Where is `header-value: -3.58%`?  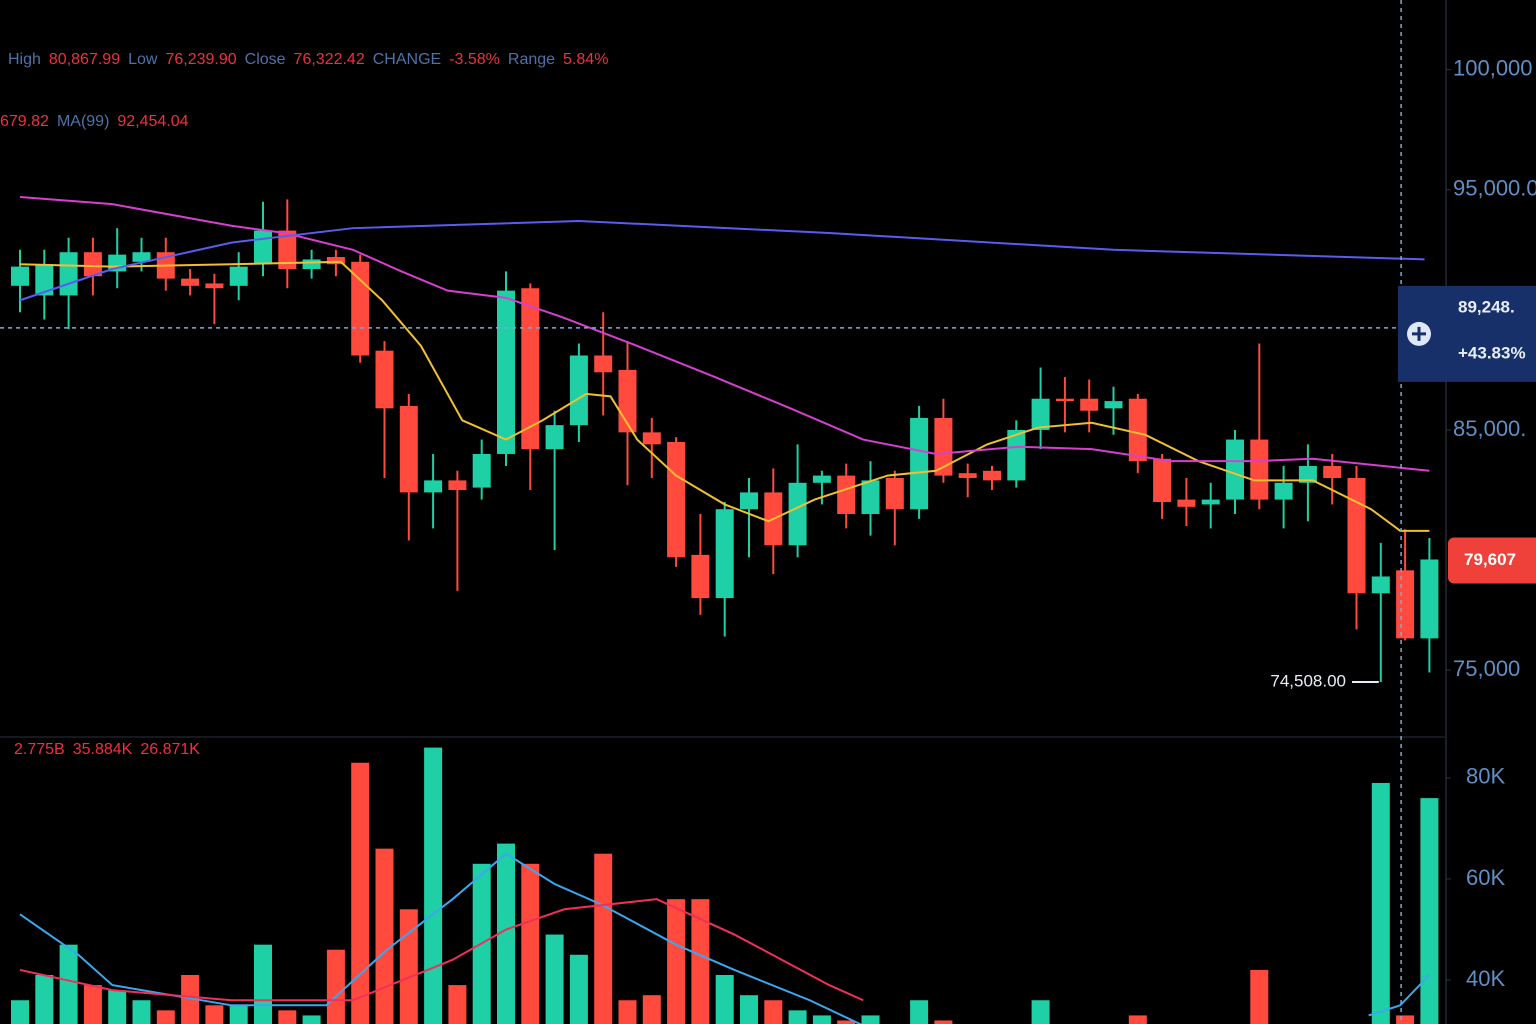
header-value: -3.58% is located at coordinates (474, 59).